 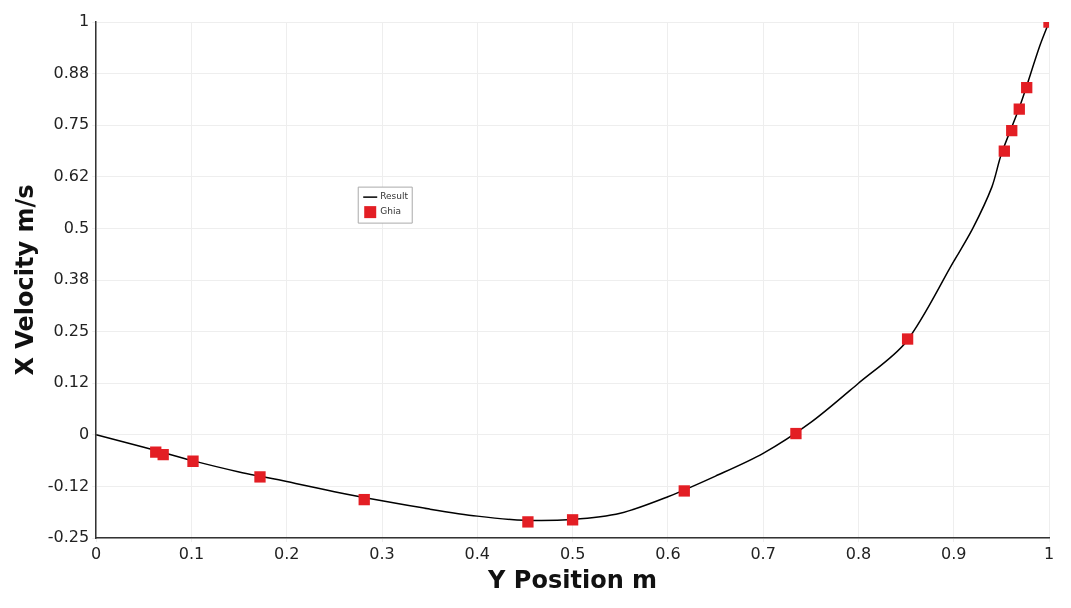 What do you see at coordinates (24, 280) in the screenshot?
I see `y-axis-title: X Velocity m/s` at bounding box center [24, 280].